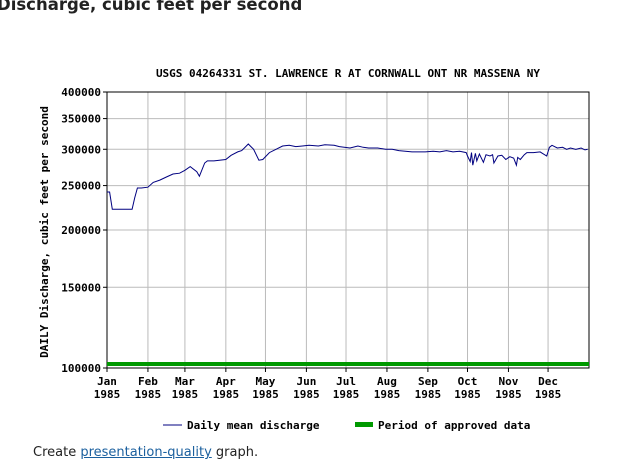 This screenshot has width=629, height=463. What do you see at coordinates (81, 186) in the screenshot?
I see `y-tick-label: 250000` at bounding box center [81, 186].